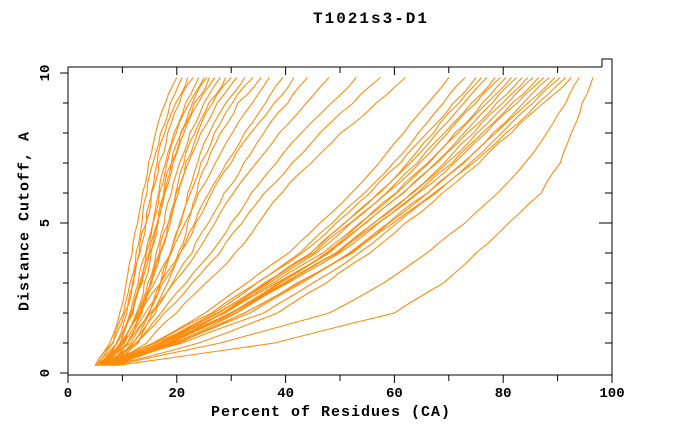  What do you see at coordinates (46, 73) in the screenshot?
I see `y-tick-label: 10` at bounding box center [46, 73].